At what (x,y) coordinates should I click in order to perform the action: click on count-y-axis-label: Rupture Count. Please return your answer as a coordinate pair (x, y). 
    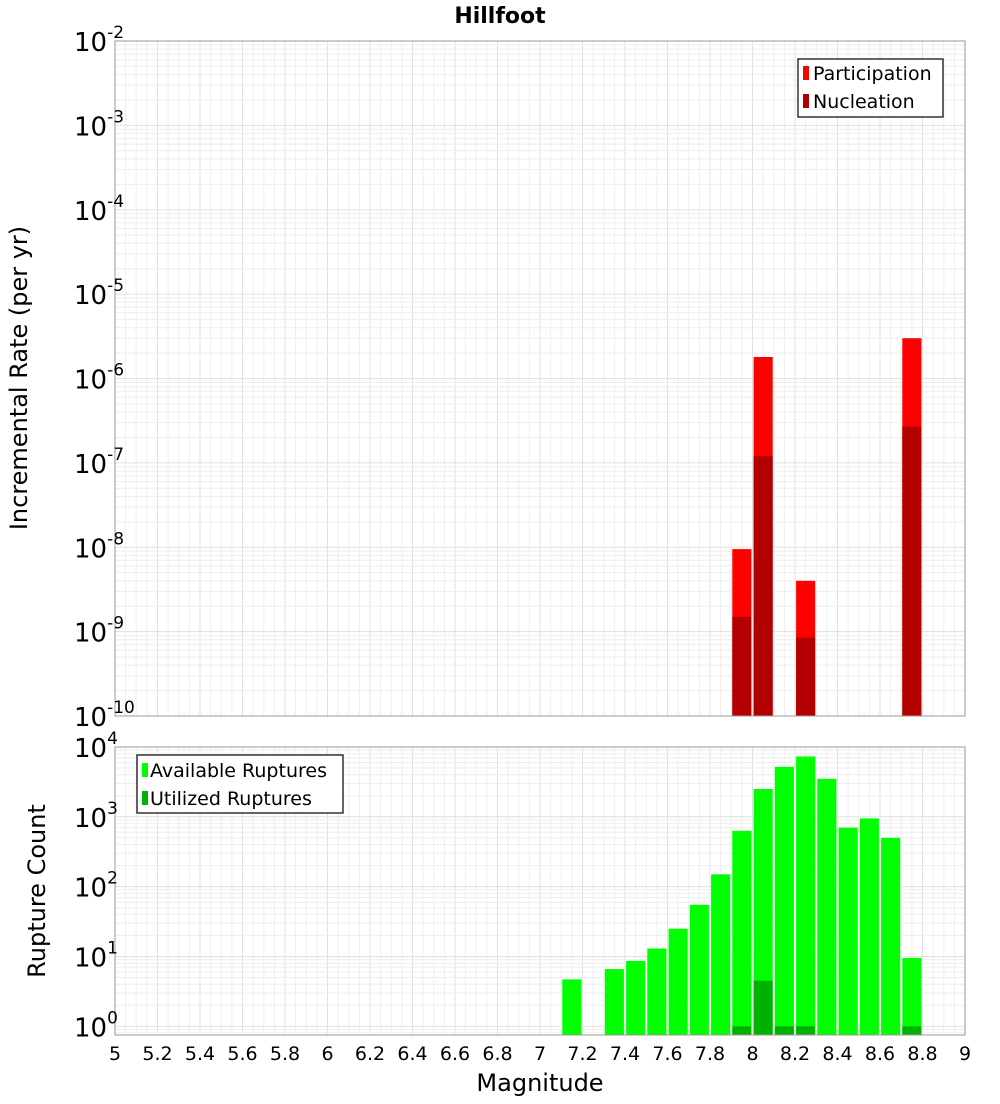
    Looking at the image, I should click on (37, 891).